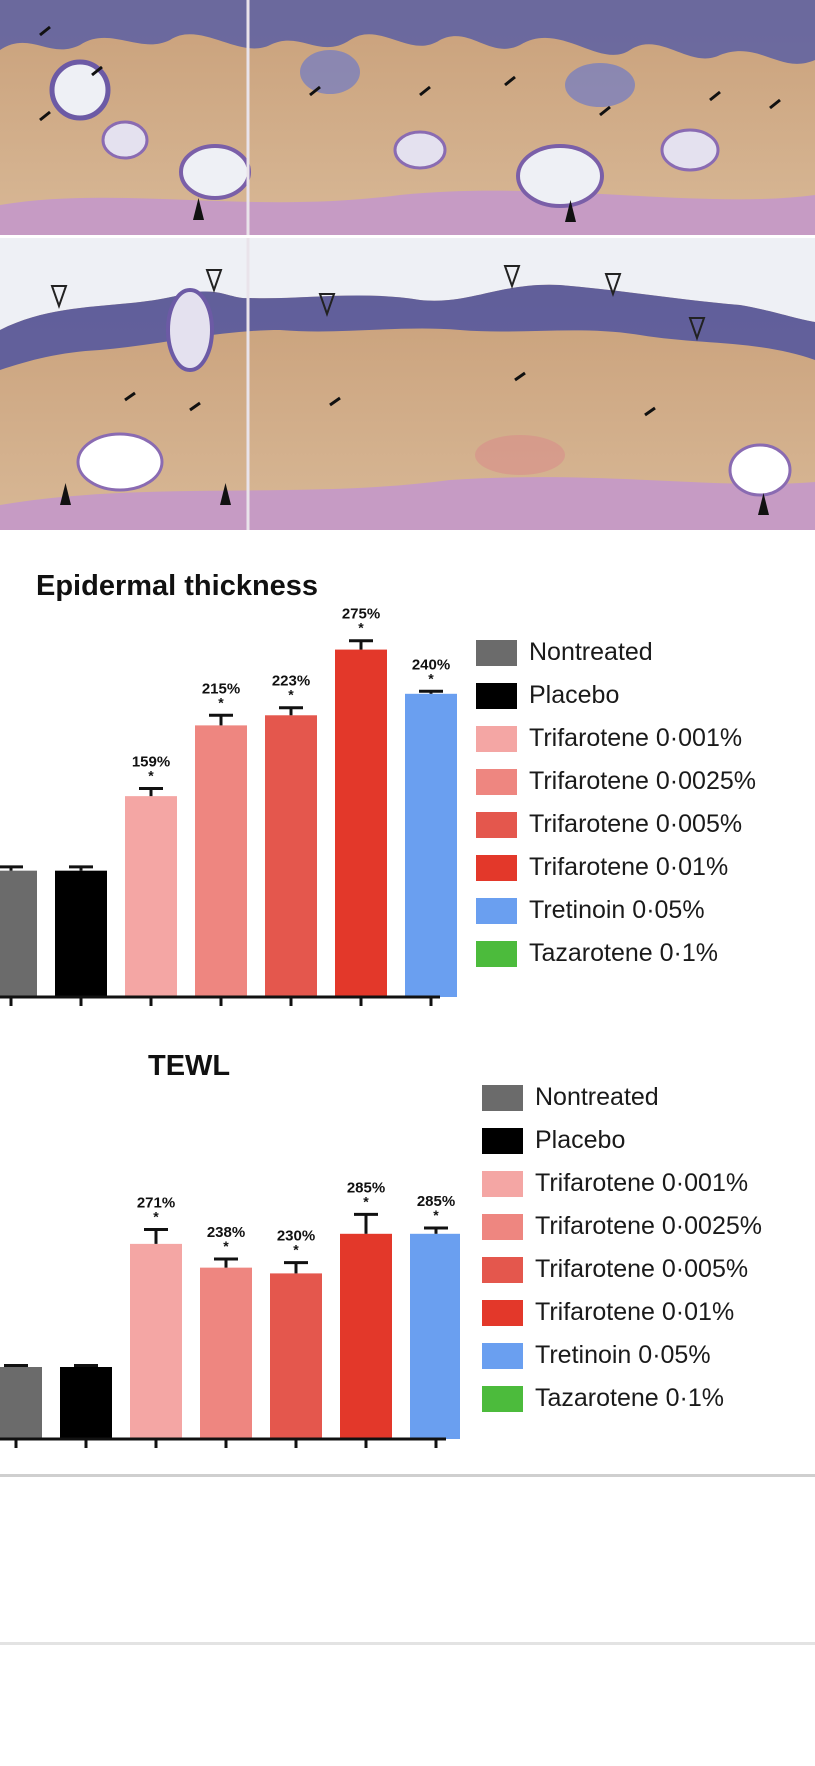  Describe the element at coordinates (156, 1202) in the screenshot. I see `data-label: 271%` at that location.